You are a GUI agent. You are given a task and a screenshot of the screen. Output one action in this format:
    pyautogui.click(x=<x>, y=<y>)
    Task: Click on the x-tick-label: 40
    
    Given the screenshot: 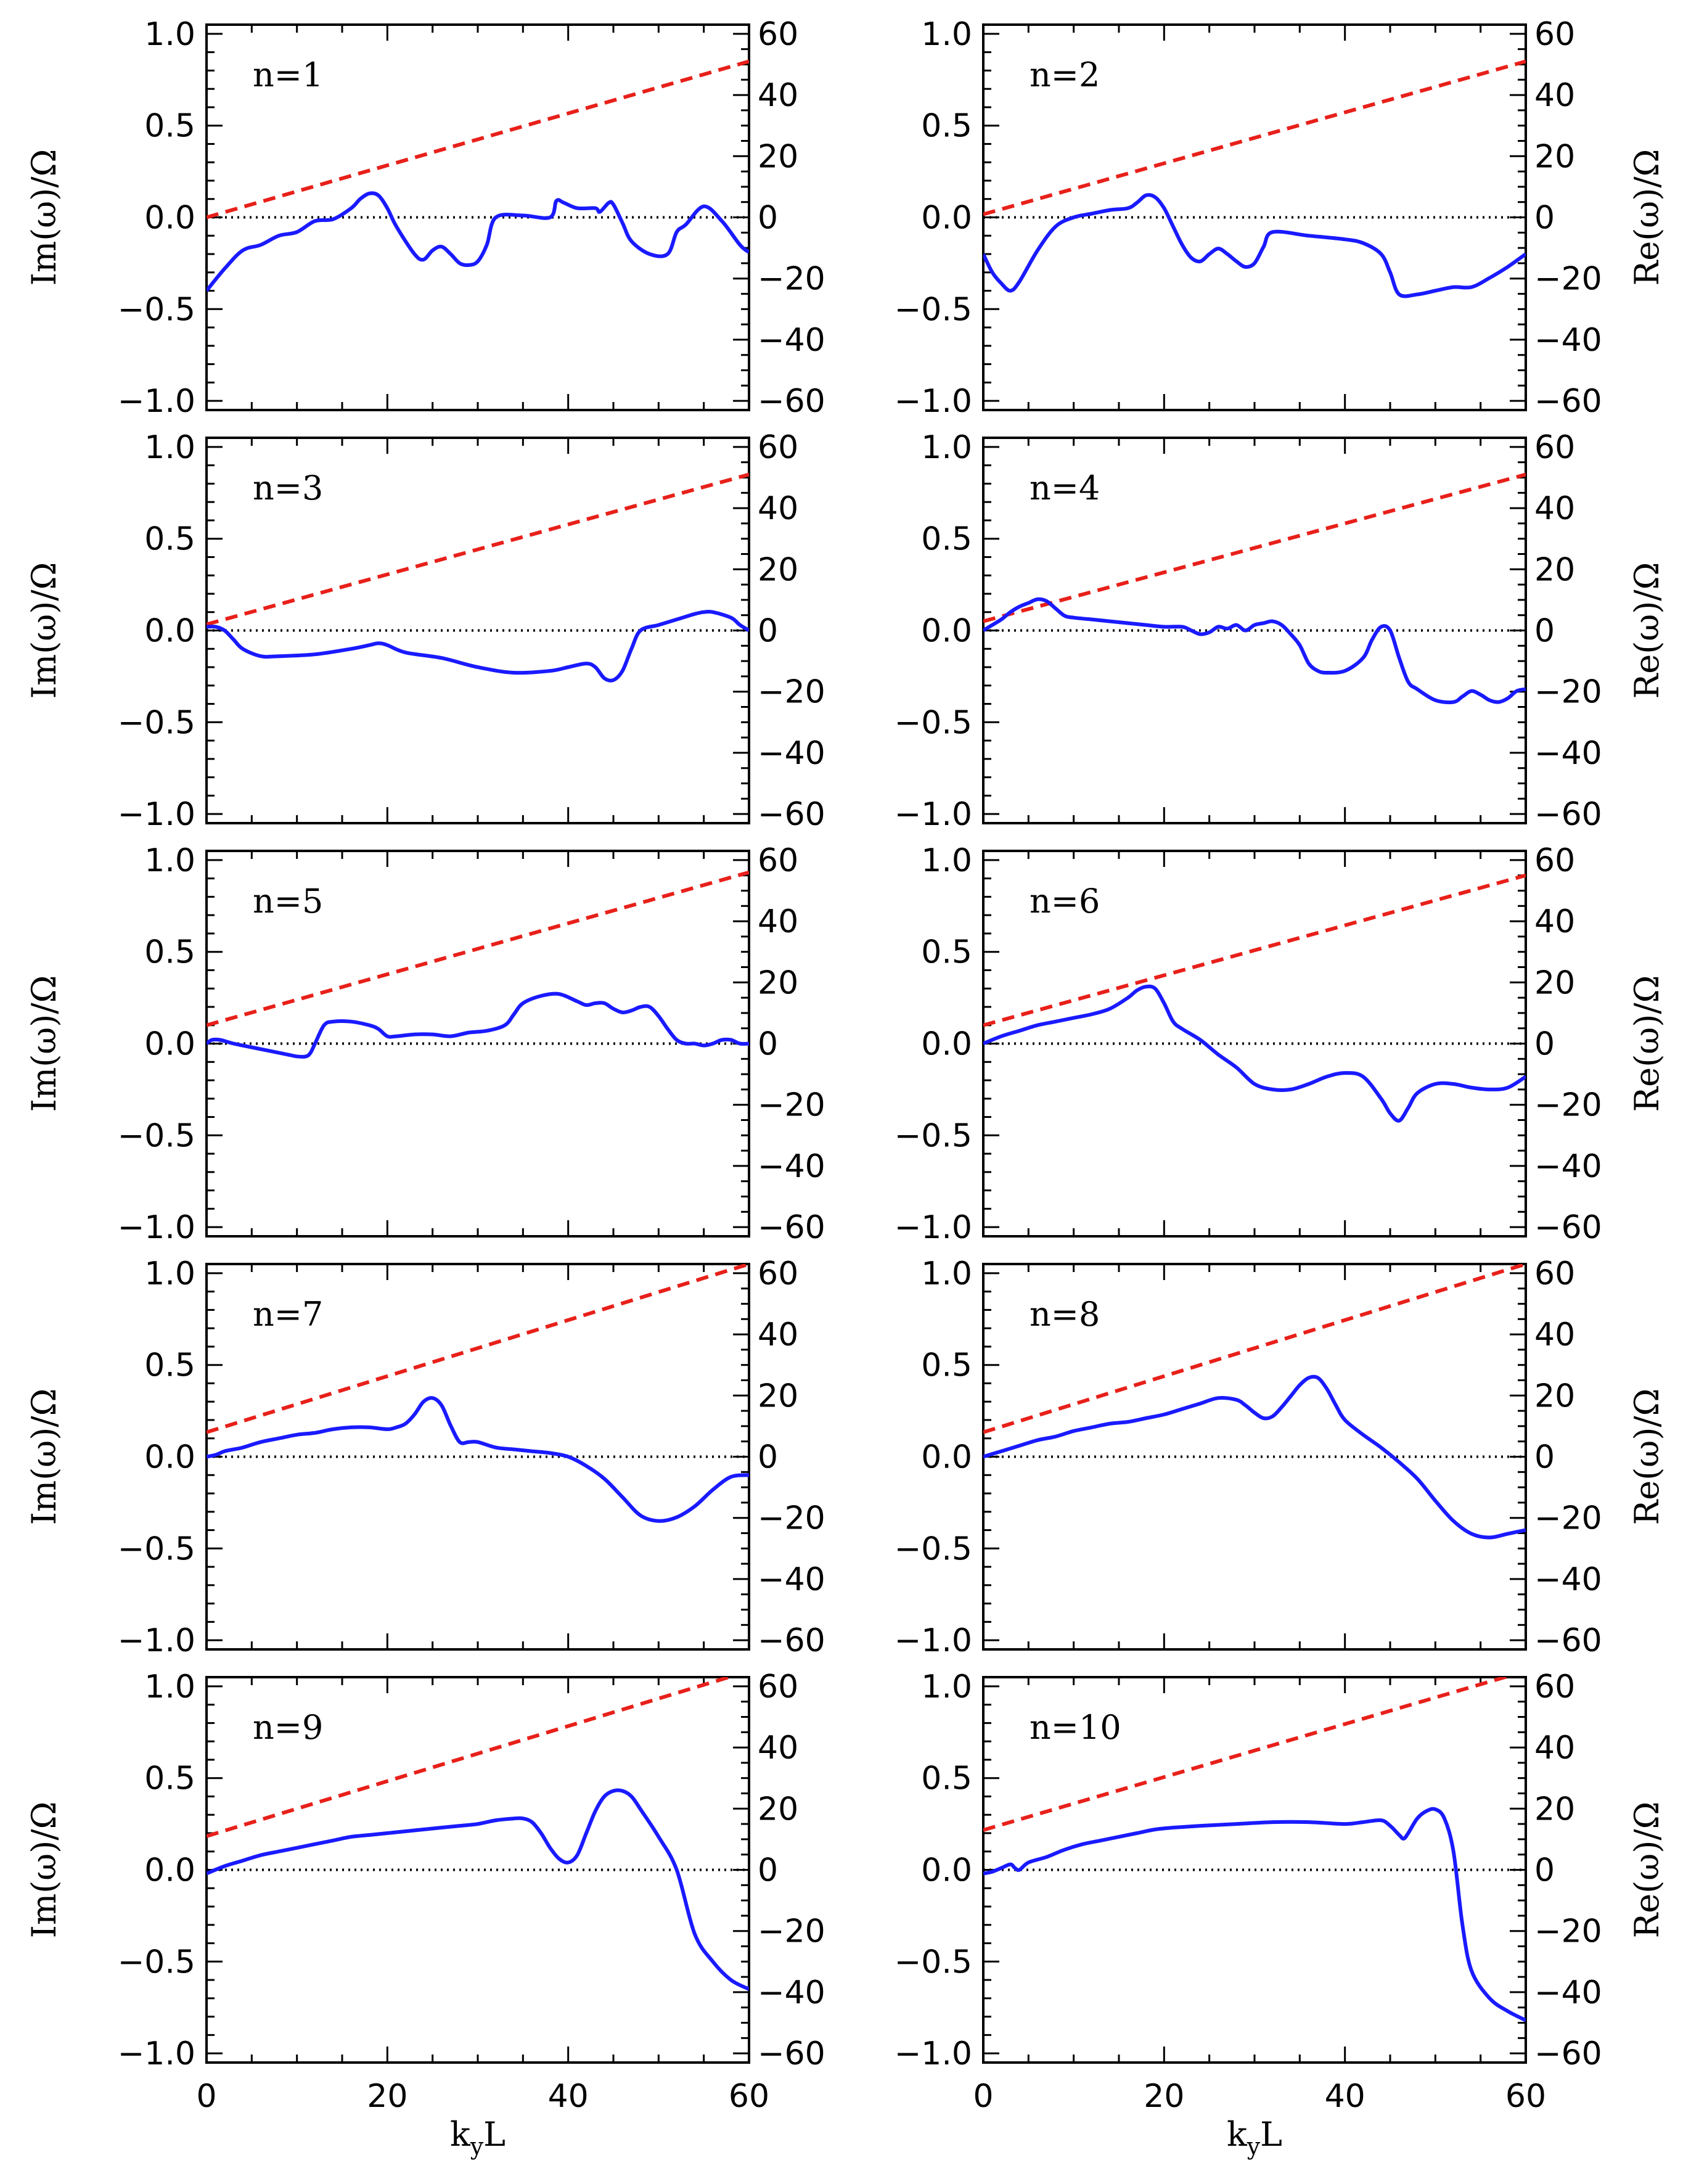 What is the action you would take?
    pyautogui.click(x=1345, y=2096)
    